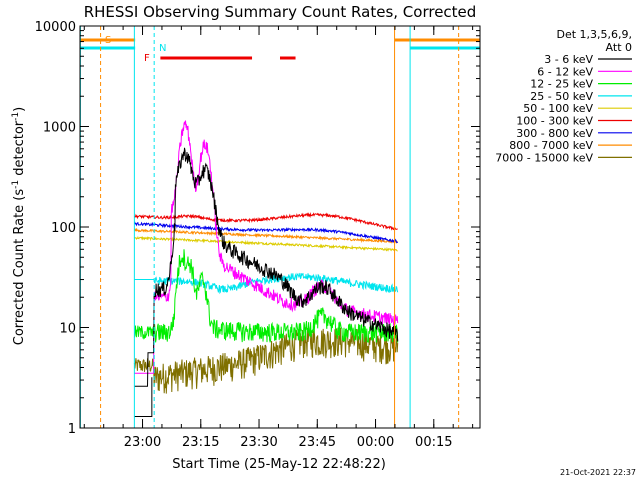  I want to click on flag-label-n: N, so click(162, 48).